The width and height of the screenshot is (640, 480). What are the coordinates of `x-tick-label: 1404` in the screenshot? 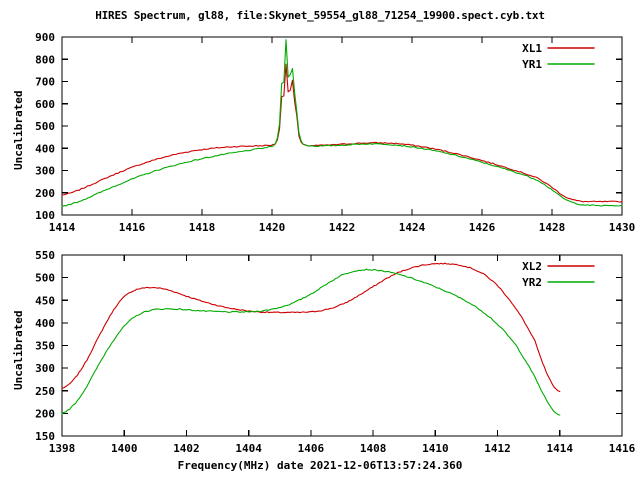 It's located at (248, 448).